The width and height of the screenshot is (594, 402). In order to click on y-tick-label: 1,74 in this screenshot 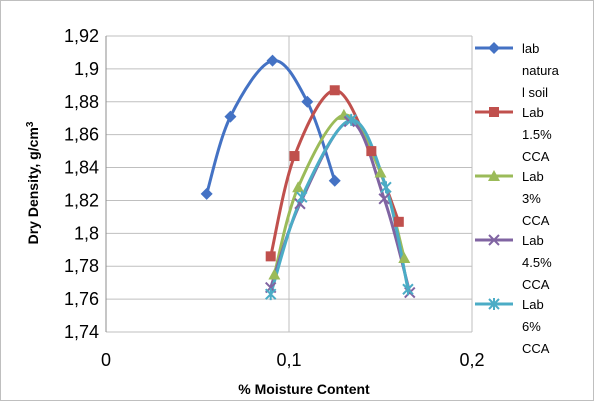, I will do `click(81, 332)`.